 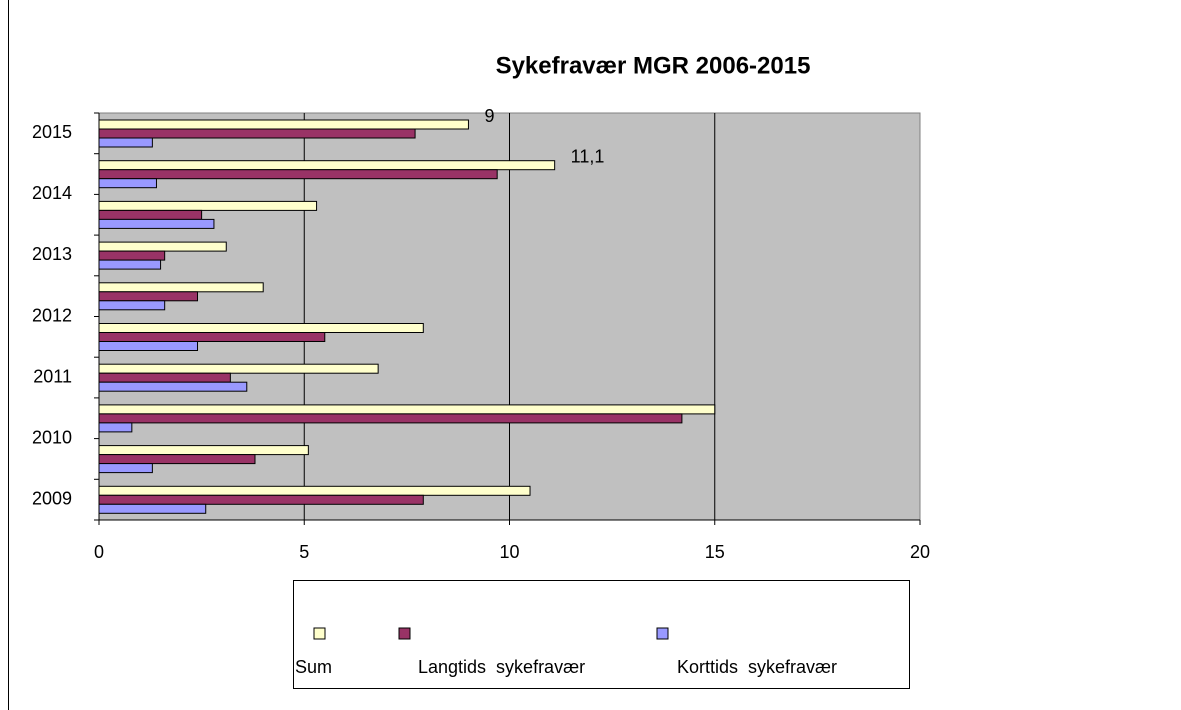 I want to click on y-tick-label: 2013, so click(x=52, y=254).